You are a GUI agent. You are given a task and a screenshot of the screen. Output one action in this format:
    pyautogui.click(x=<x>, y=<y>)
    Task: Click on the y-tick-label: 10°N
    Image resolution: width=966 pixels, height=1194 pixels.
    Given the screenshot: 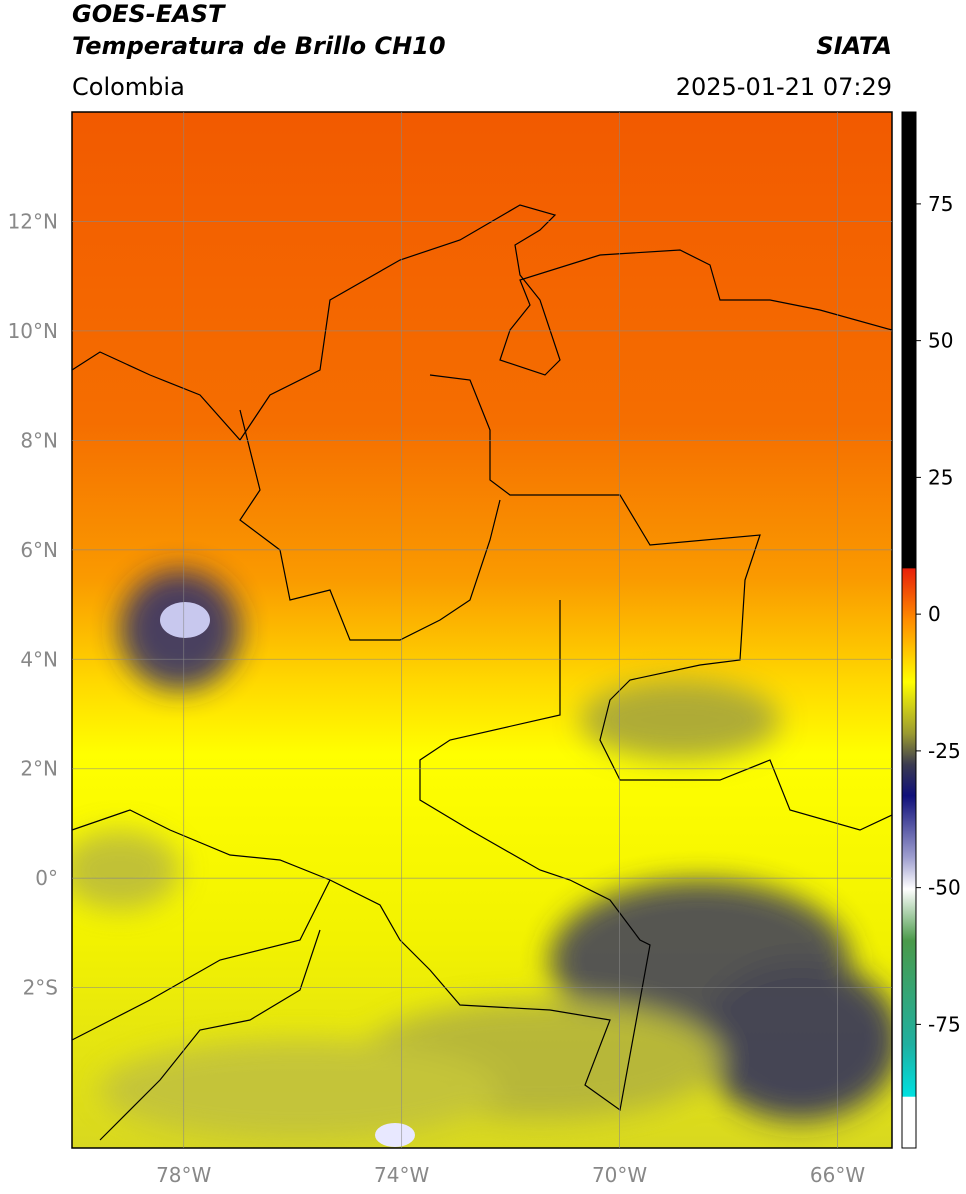 What is the action you would take?
    pyautogui.click(x=33, y=331)
    